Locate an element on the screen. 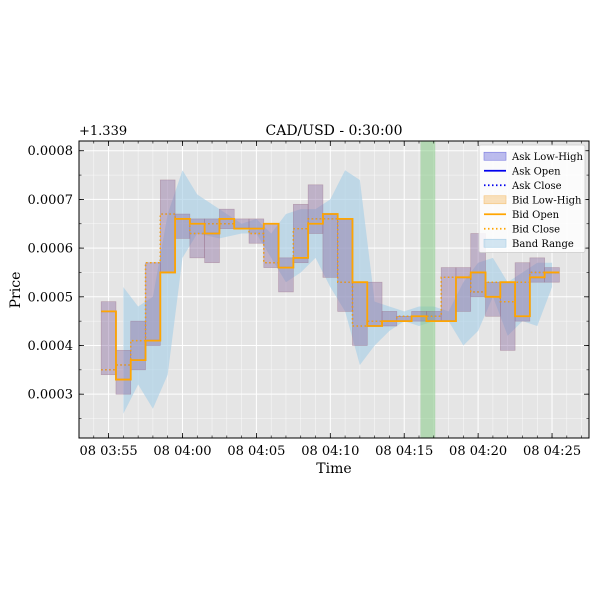  legend-label: Ask Low-High is located at coordinates (547, 157).